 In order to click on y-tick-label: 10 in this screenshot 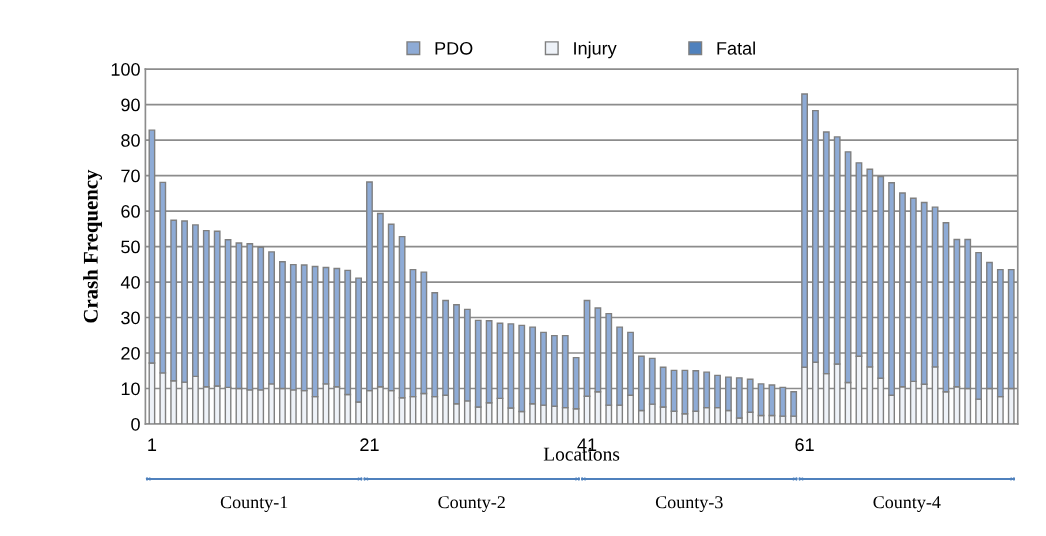, I will do `click(130, 389)`.